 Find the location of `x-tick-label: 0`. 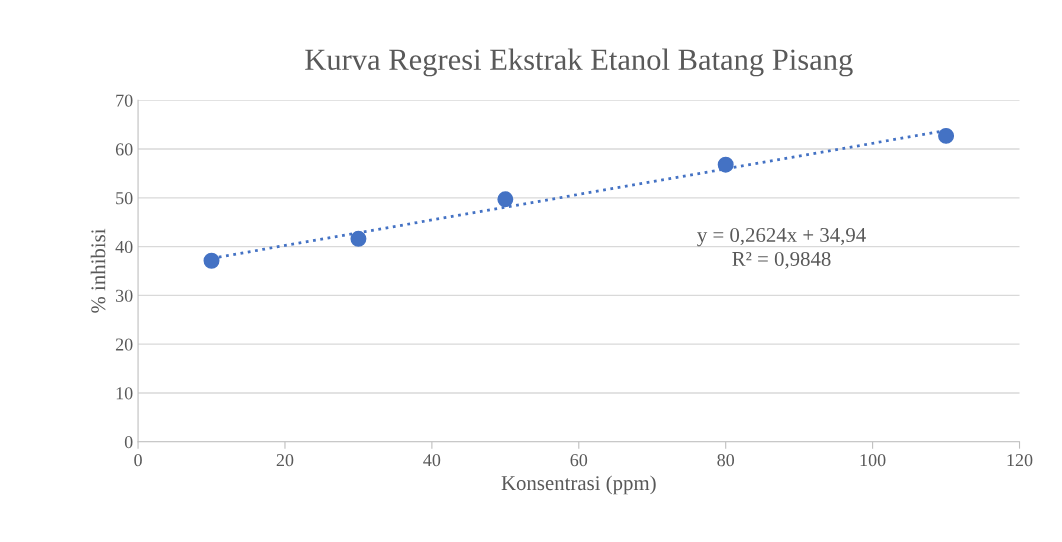

x-tick-label: 0 is located at coordinates (138, 460).